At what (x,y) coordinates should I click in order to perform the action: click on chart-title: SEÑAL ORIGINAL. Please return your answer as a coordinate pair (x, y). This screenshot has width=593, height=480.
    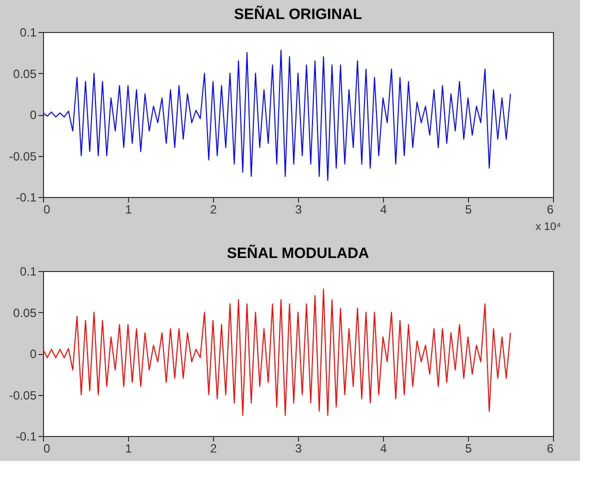
    Looking at the image, I should click on (298, 14).